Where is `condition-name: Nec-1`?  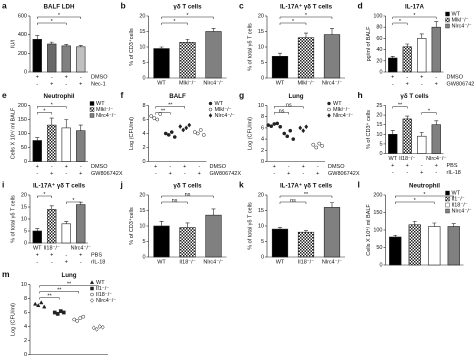
condition-name: Nec-1 is located at coordinates (98, 84).